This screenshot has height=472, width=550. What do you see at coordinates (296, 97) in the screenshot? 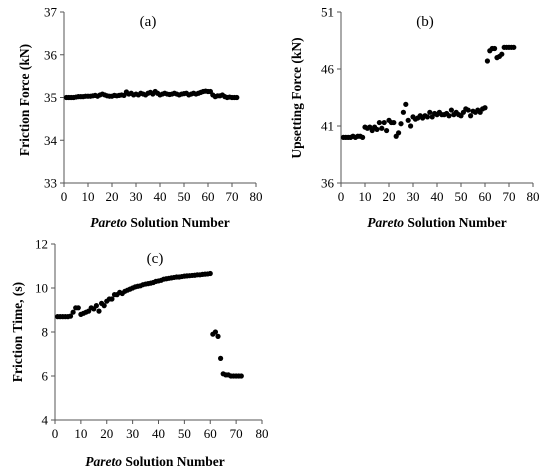
I see `y-axis-title: Upsetting Force (kN)` at bounding box center [296, 97].